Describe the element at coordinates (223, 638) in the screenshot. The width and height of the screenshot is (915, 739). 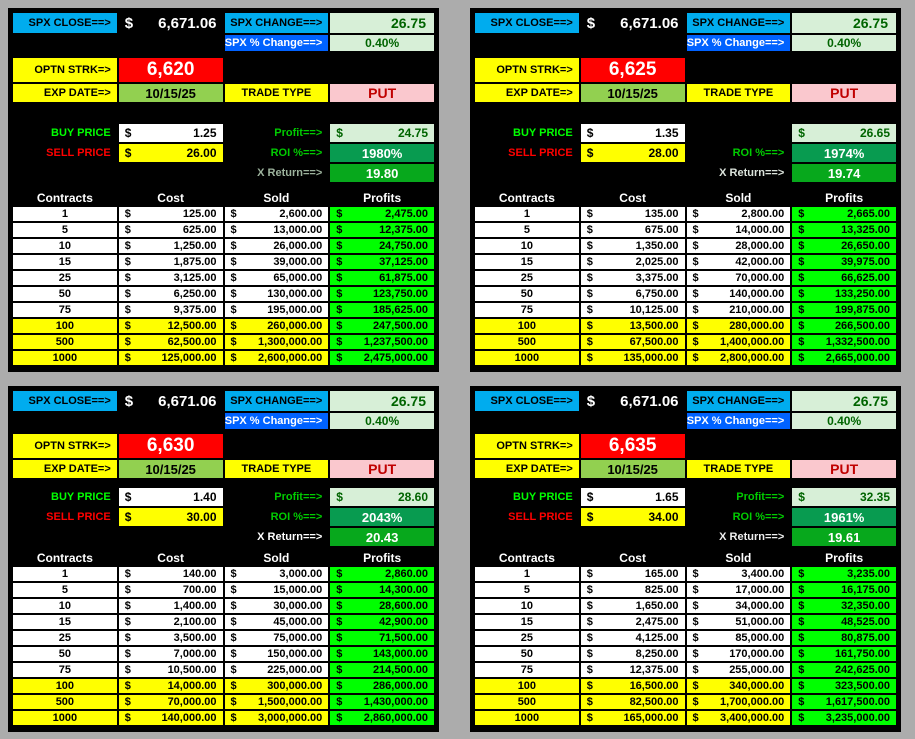
I see `table-row: 25 $3,500.00 $75,000.00 $71,500.00` at that location.